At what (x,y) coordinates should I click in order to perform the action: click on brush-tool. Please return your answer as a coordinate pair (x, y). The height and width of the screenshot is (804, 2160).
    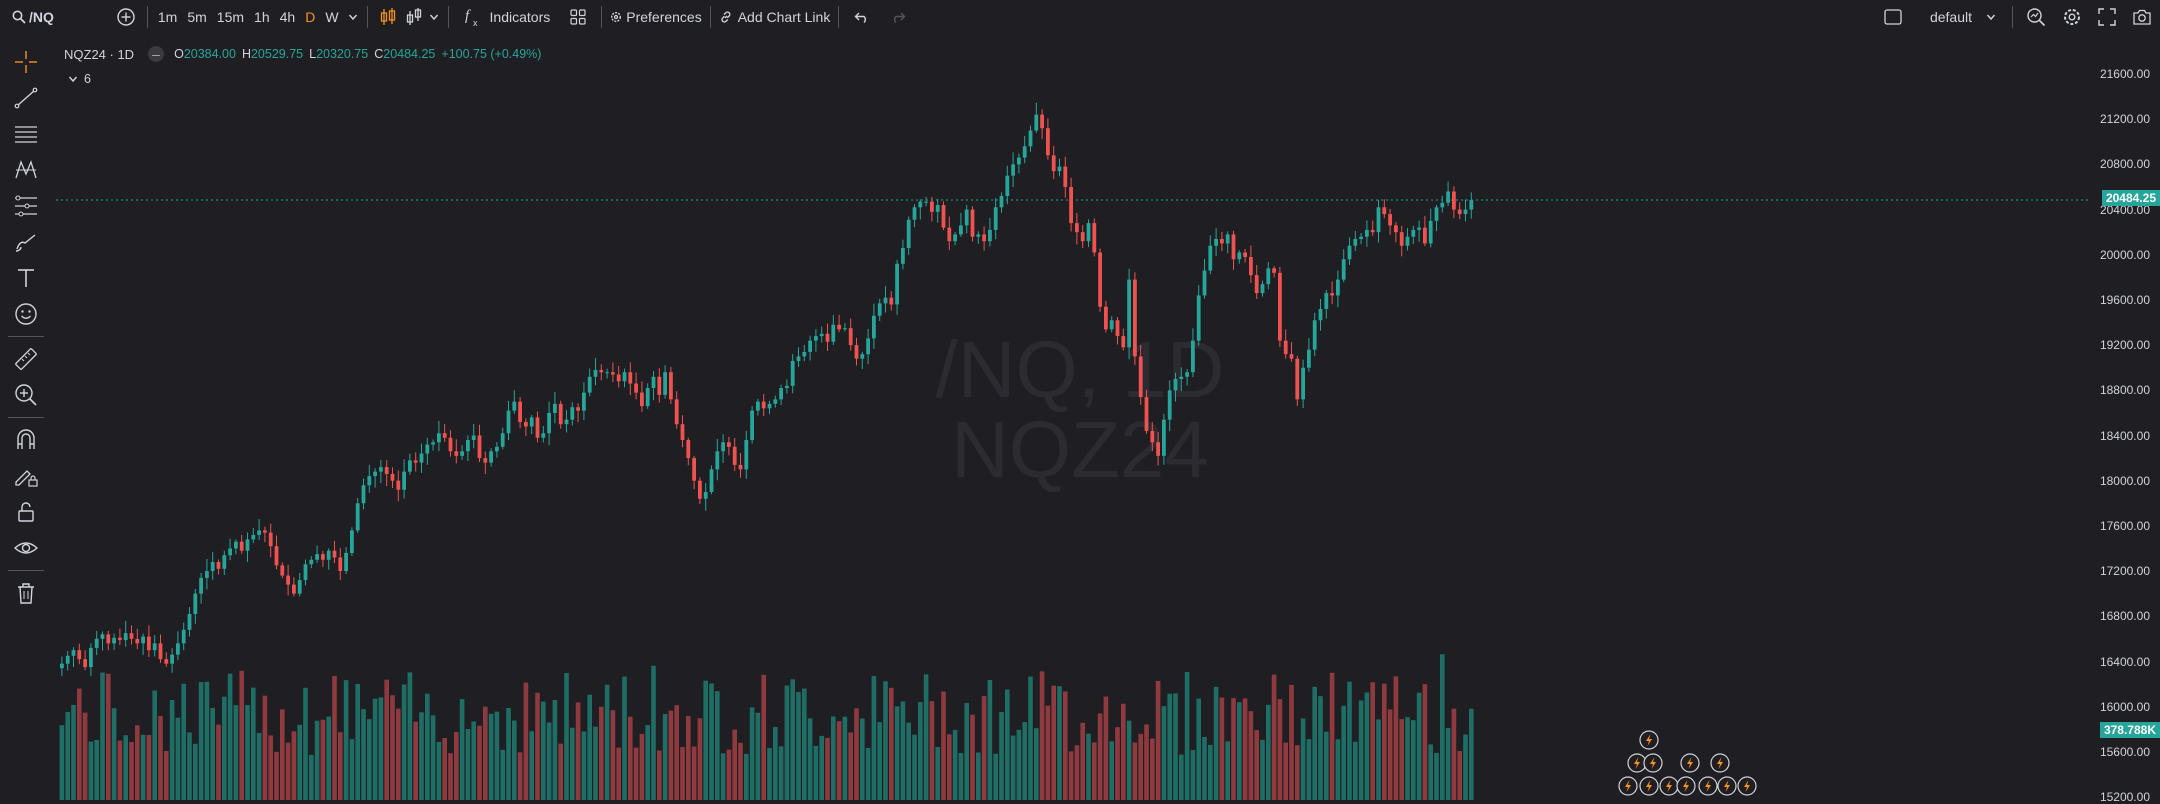
    Looking at the image, I should click on (26, 242).